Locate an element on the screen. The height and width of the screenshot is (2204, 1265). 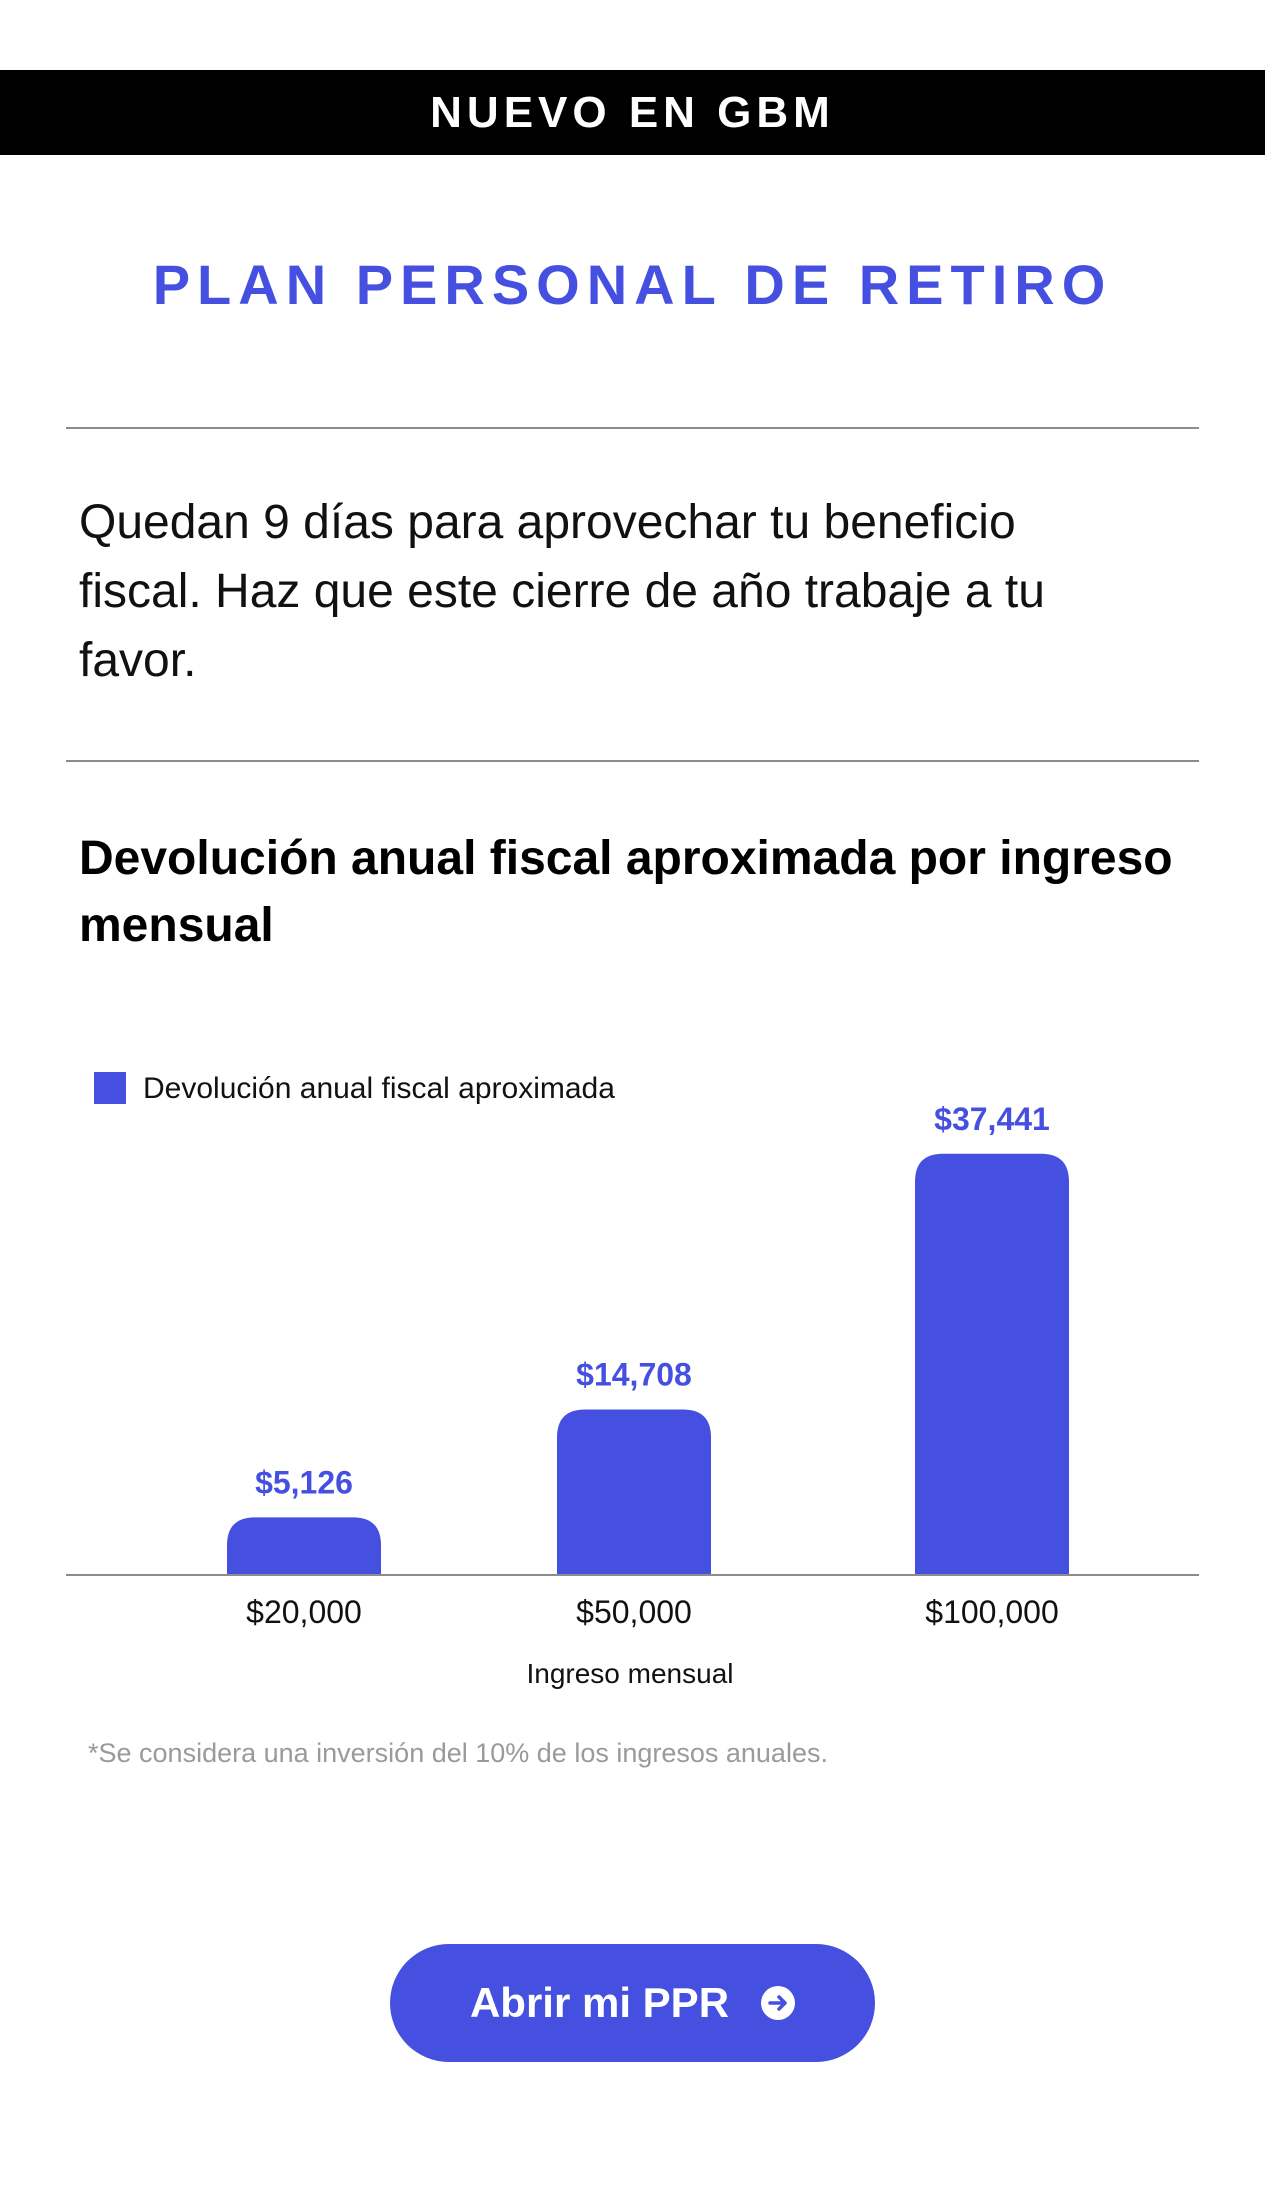
tick-label-1: $20,000 is located at coordinates (304, 1612).